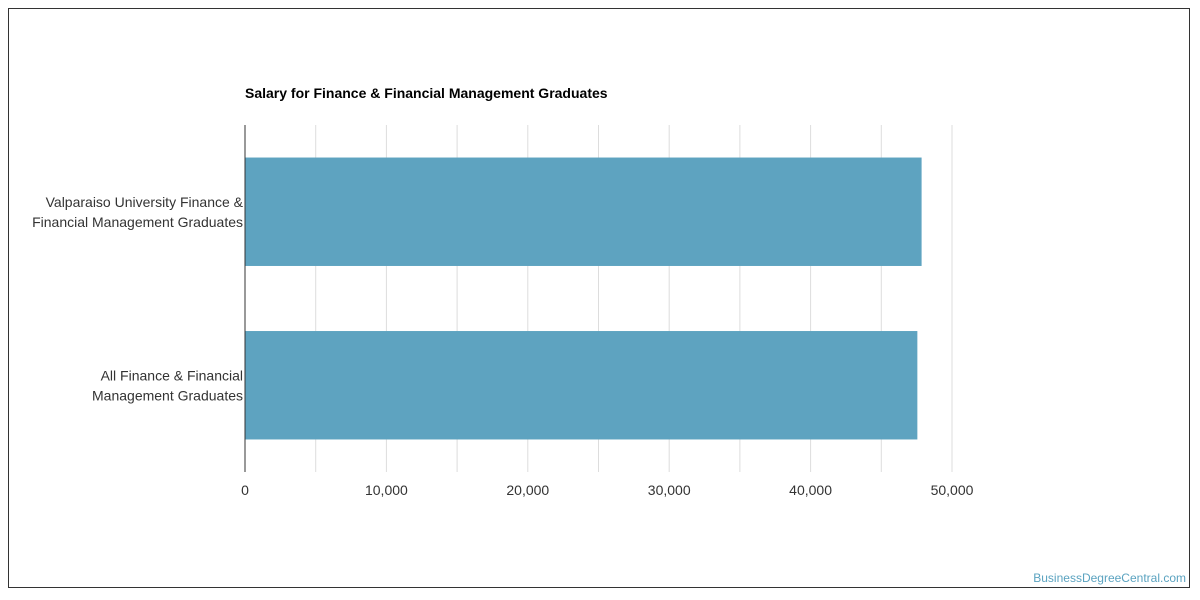  What do you see at coordinates (952, 490) in the screenshot?
I see `x-tick-label: 50,000` at bounding box center [952, 490].